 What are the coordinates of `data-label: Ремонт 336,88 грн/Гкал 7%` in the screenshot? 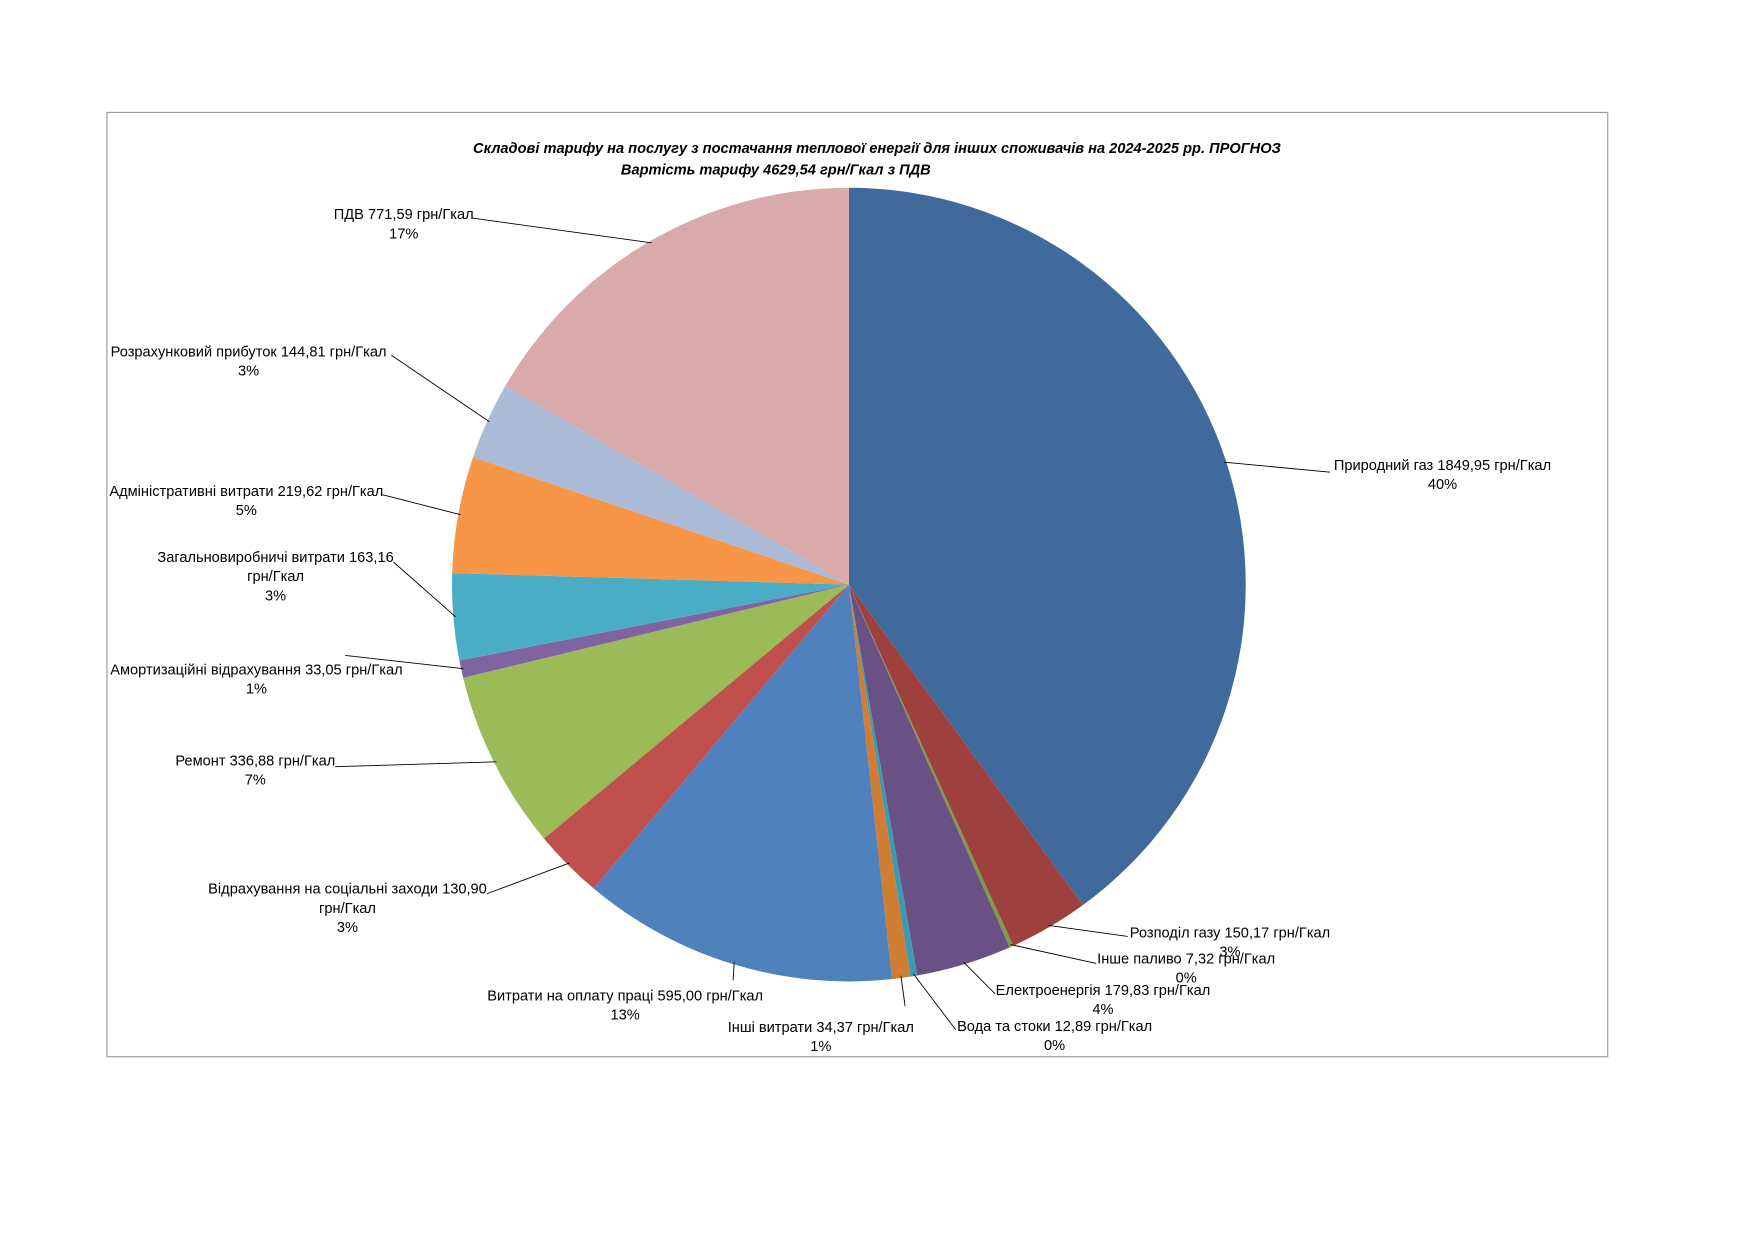 It's located at (255, 770).